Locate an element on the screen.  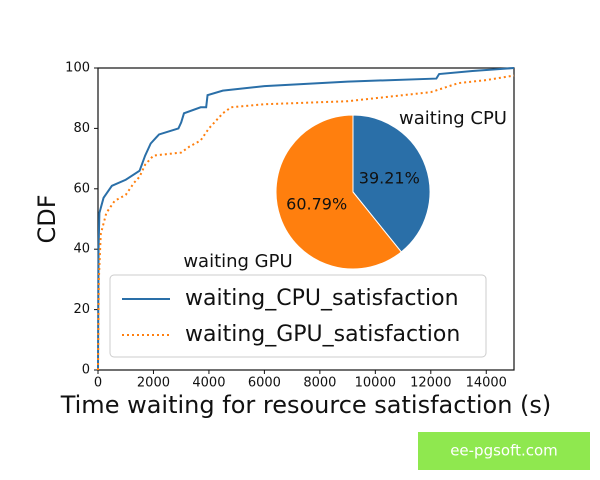
y-tick-label: 60 is located at coordinates (81, 188).